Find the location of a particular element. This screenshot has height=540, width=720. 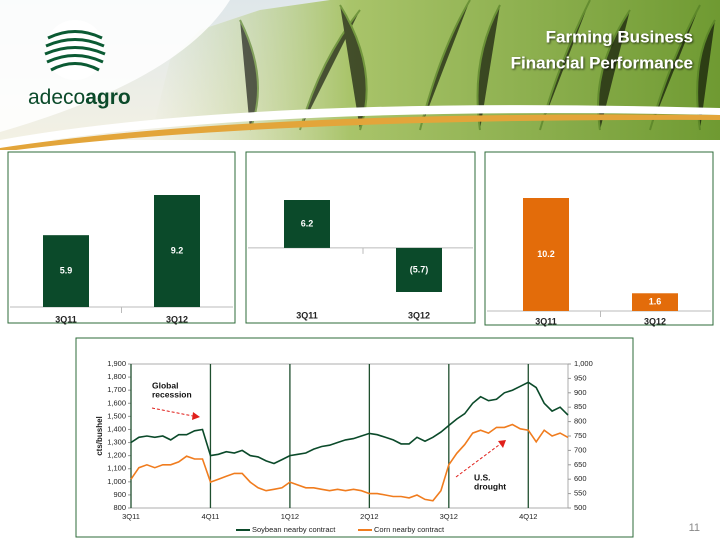

annotation: drought is located at coordinates (490, 486).